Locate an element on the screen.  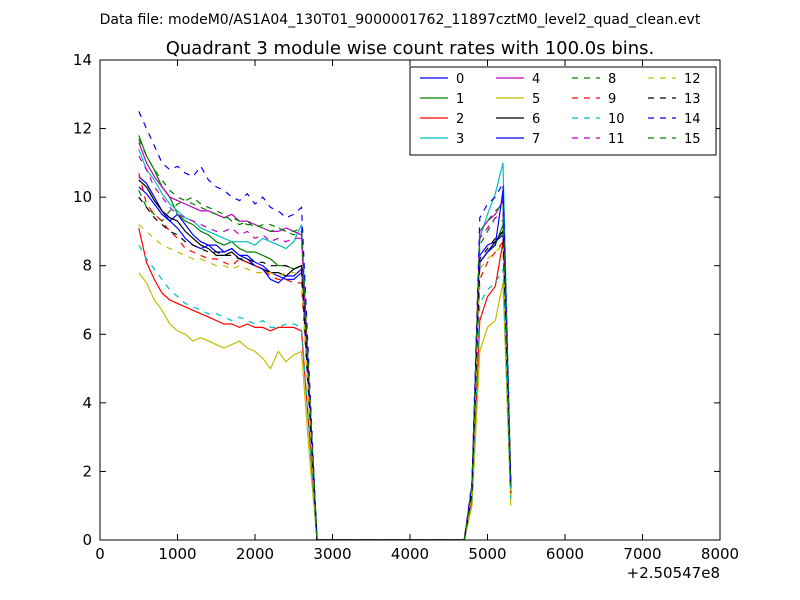
legend-label-9: 9 is located at coordinates (612, 99).